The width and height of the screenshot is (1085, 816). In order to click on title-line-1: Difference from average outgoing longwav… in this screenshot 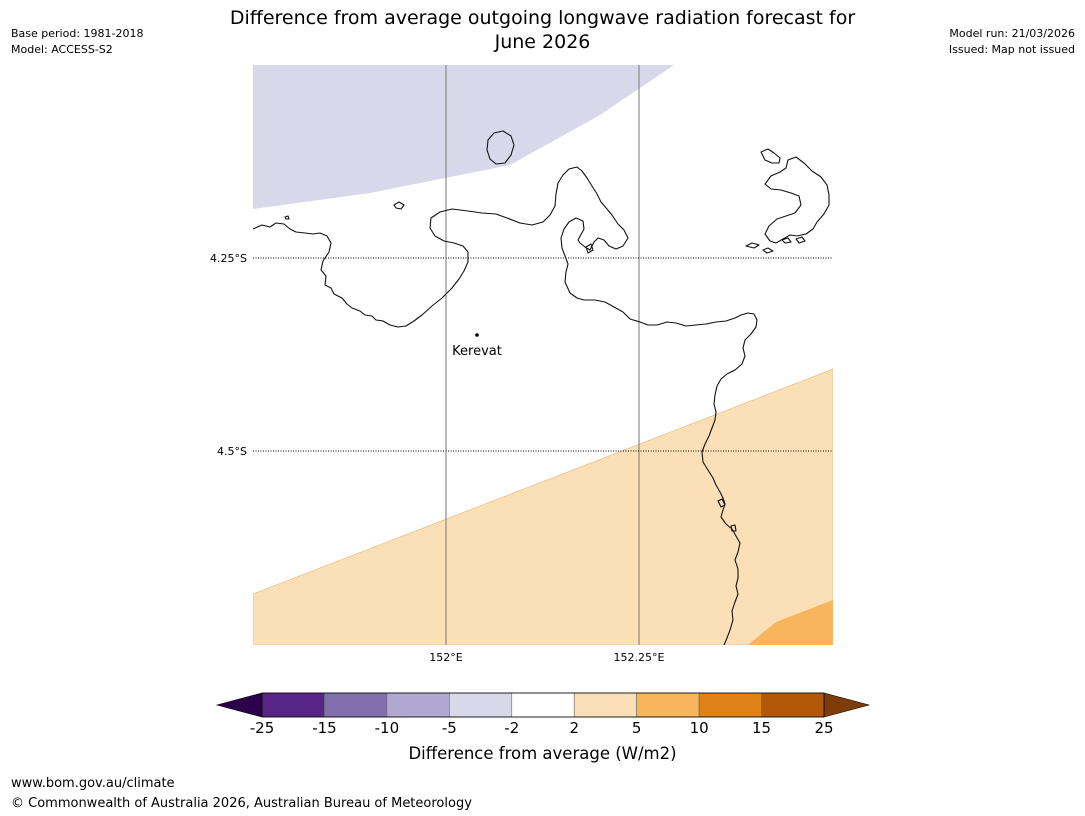, I will do `click(542, 18)`.